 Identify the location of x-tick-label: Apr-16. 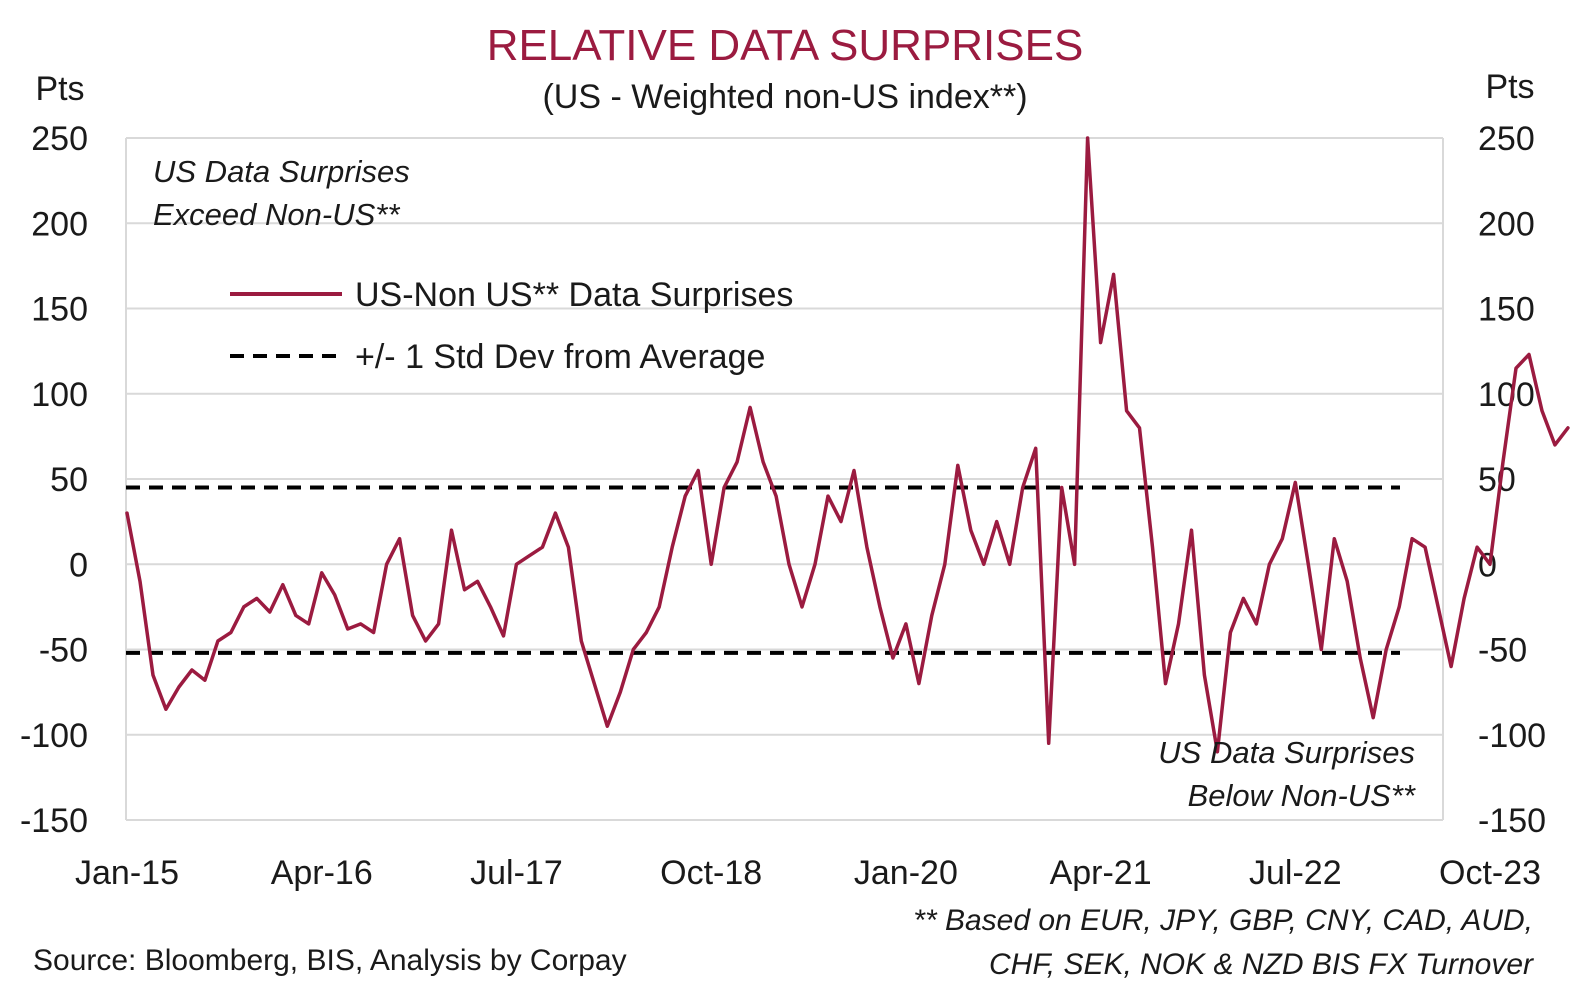
(322, 873).